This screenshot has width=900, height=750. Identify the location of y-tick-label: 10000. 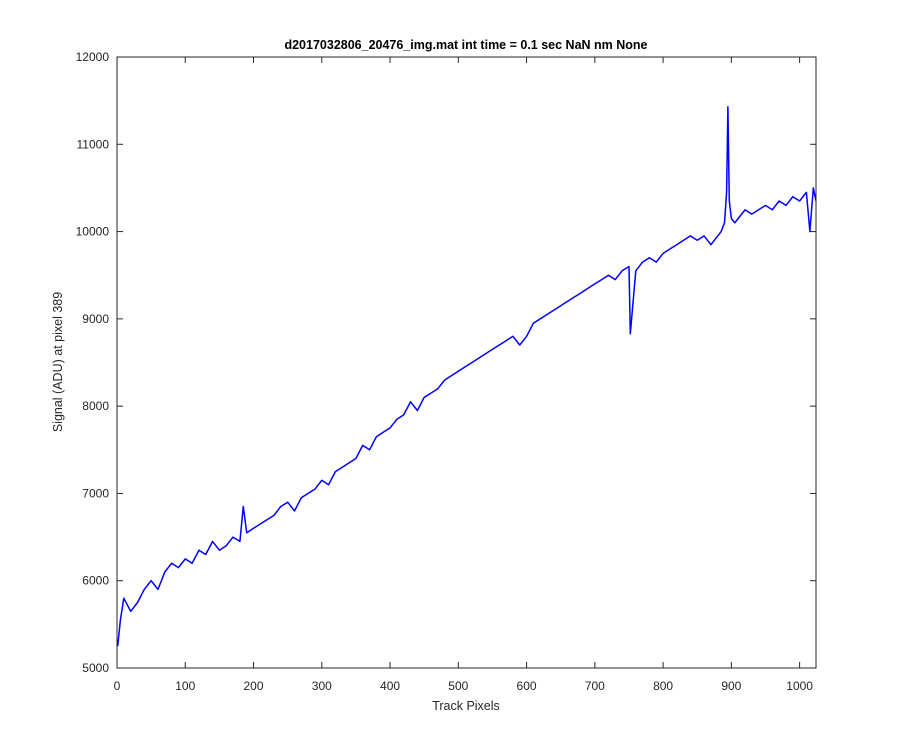
(93, 232).